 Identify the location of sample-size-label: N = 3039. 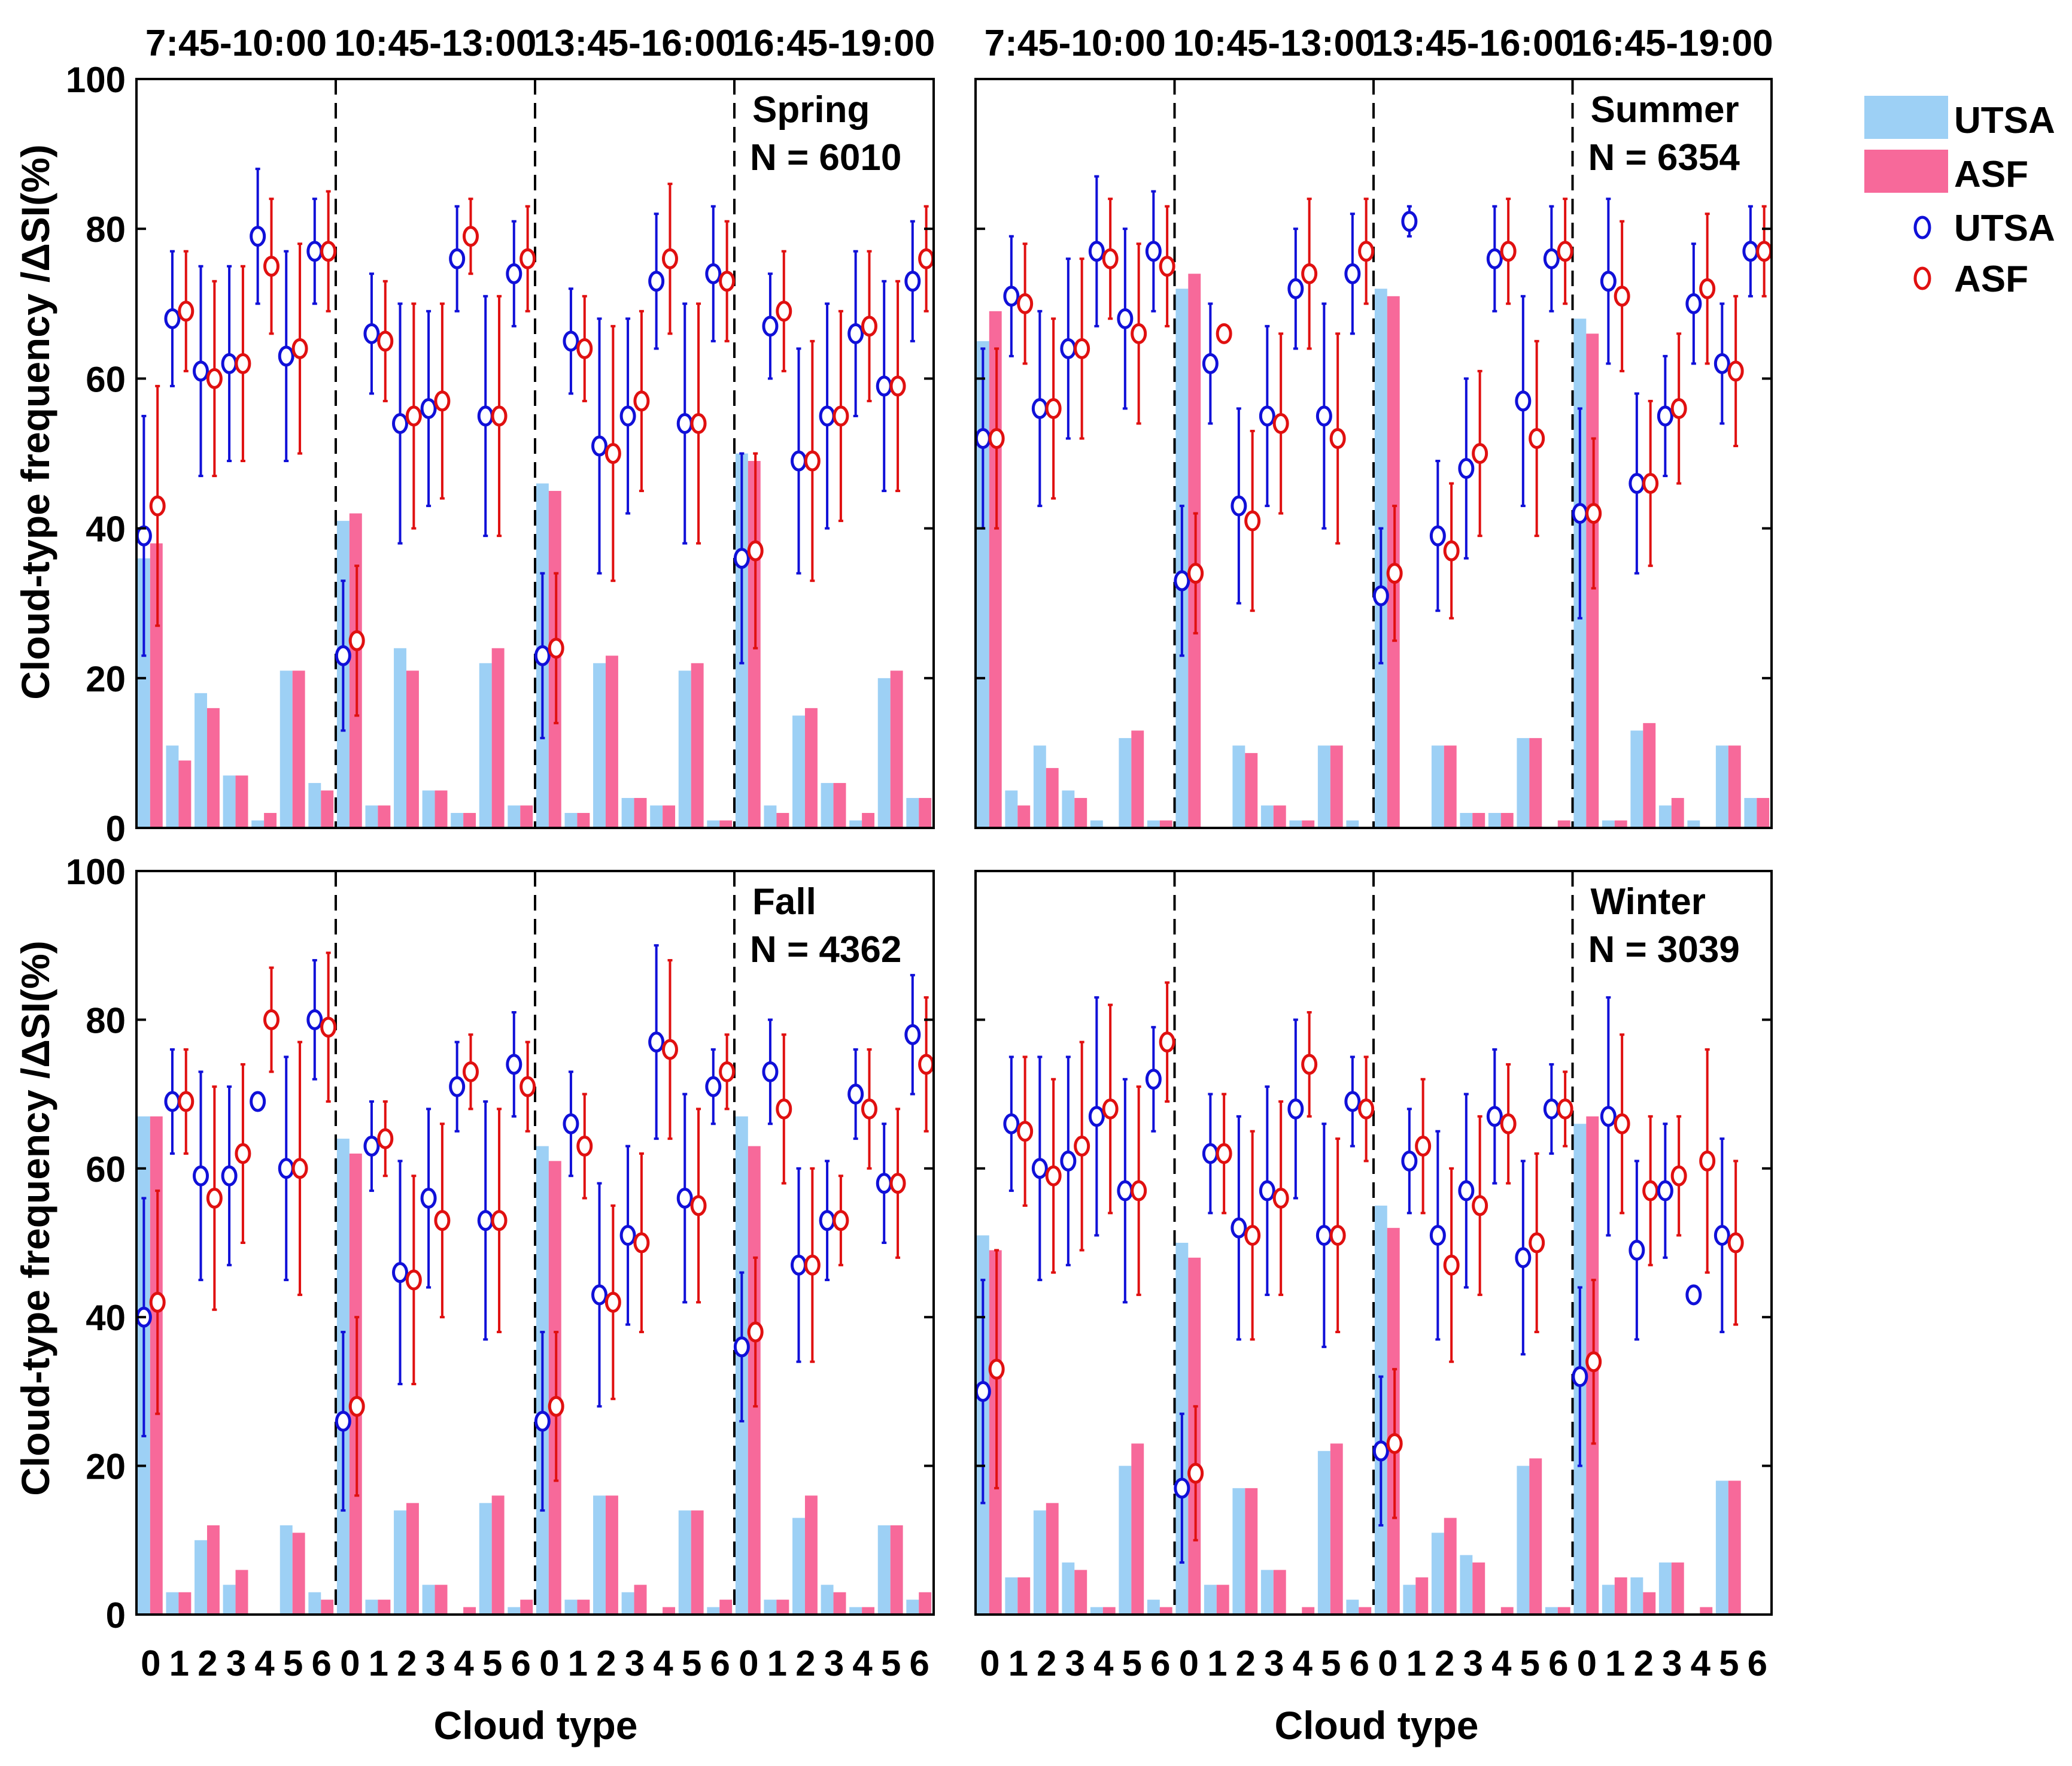
(1664, 949).